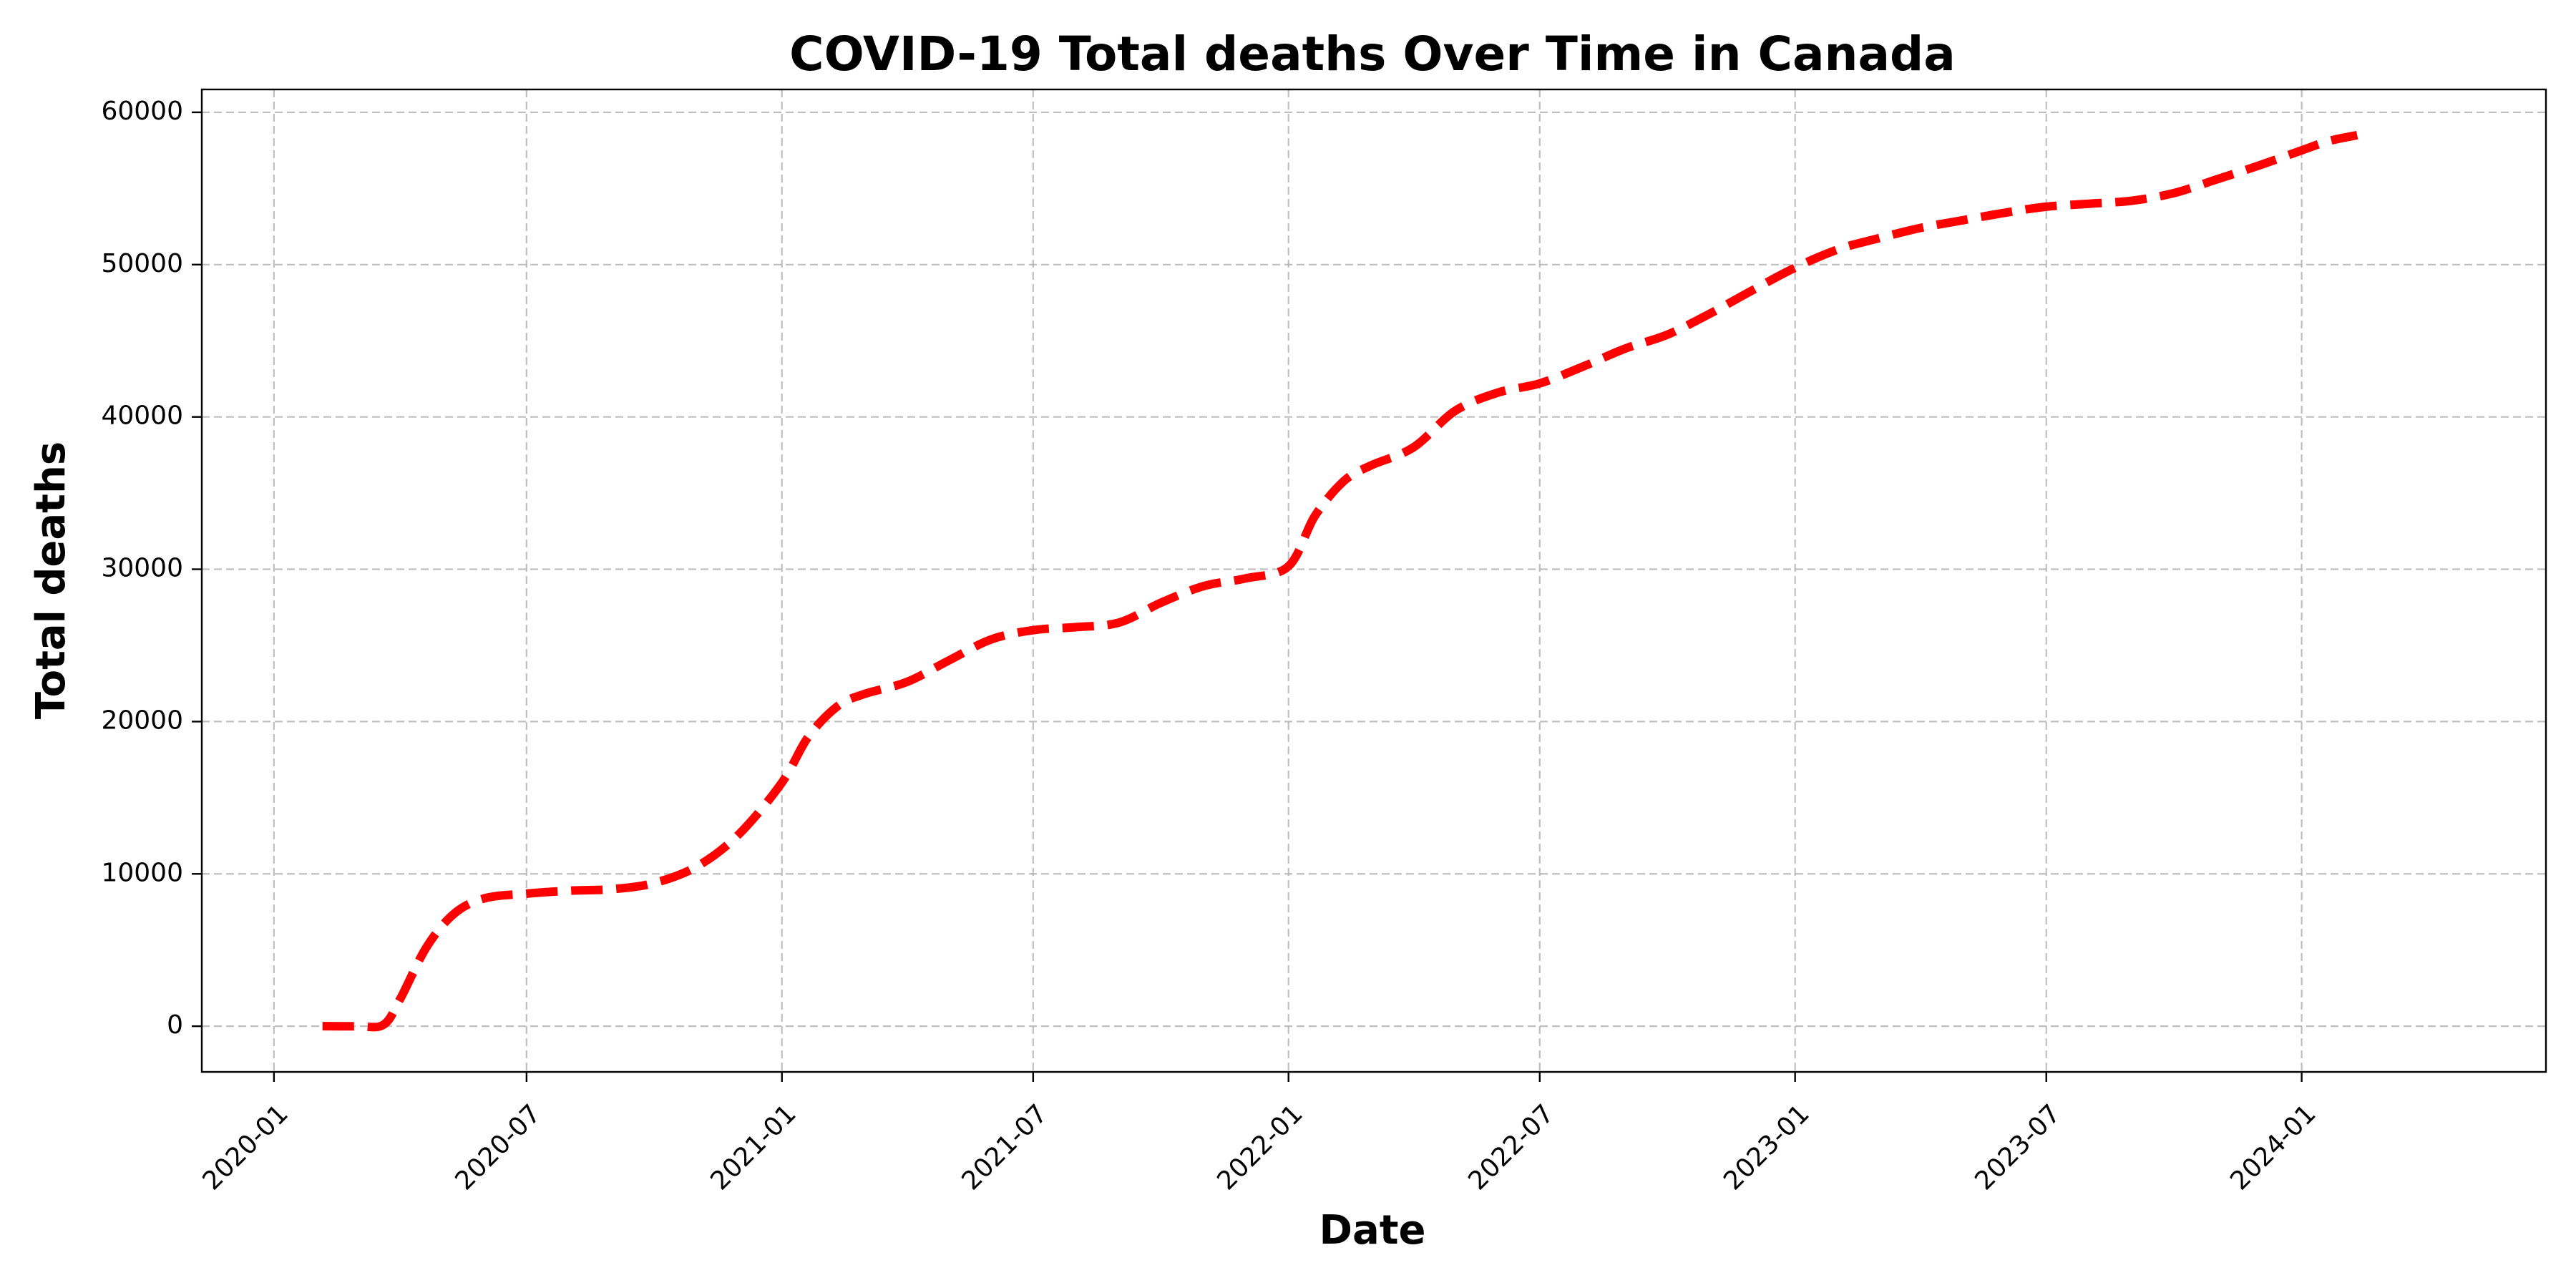 This screenshot has height=1288, width=2576. Describe the element at coordinates (175, 1025) in the screenshot. I see `y-tick-label: 0` at that location.